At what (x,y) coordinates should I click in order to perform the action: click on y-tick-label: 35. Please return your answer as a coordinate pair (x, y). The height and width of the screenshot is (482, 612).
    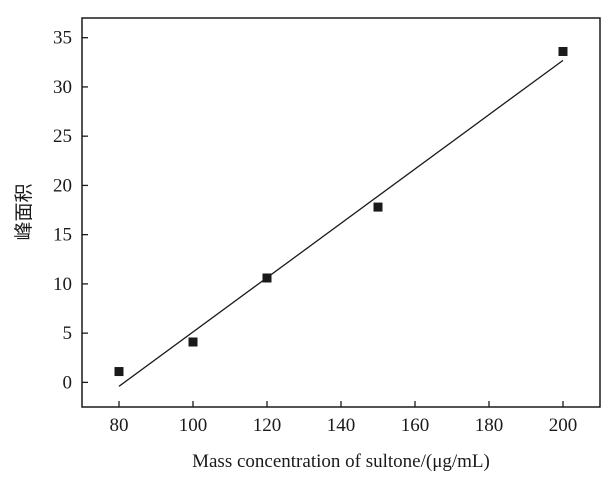
    Looking at the image, I should click on (62, 38).